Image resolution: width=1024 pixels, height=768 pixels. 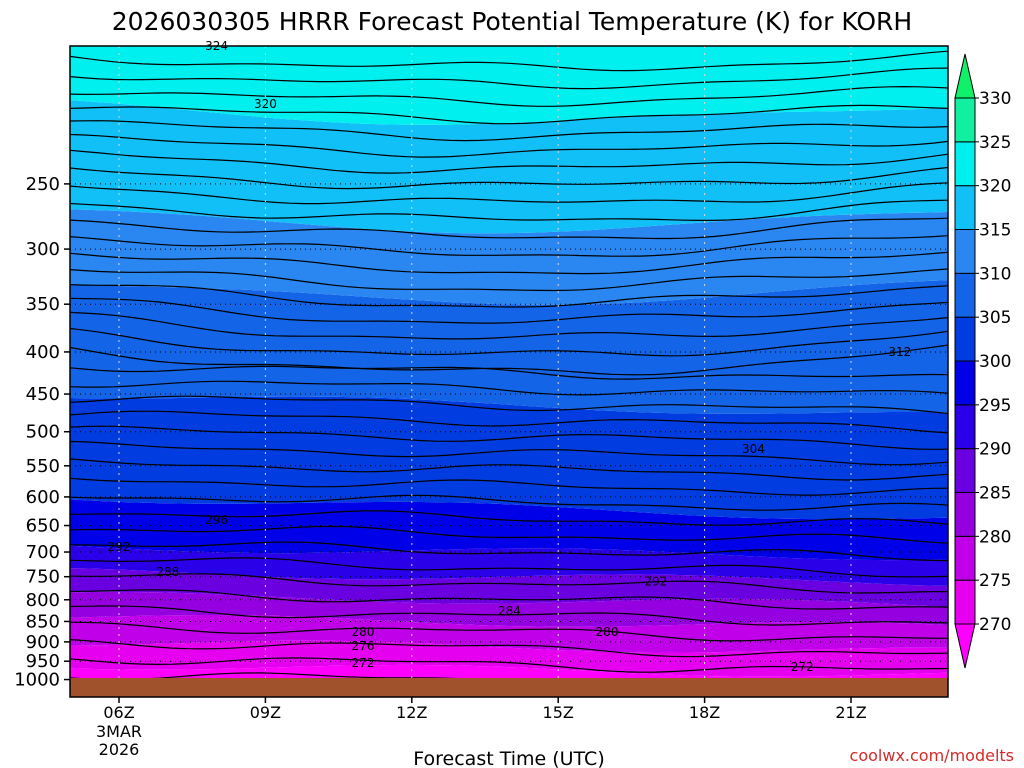 What do you see at coordinates (995, 537) in the screenshot?
I see `colorbar-label: 280` at bounding box center [995, 537].